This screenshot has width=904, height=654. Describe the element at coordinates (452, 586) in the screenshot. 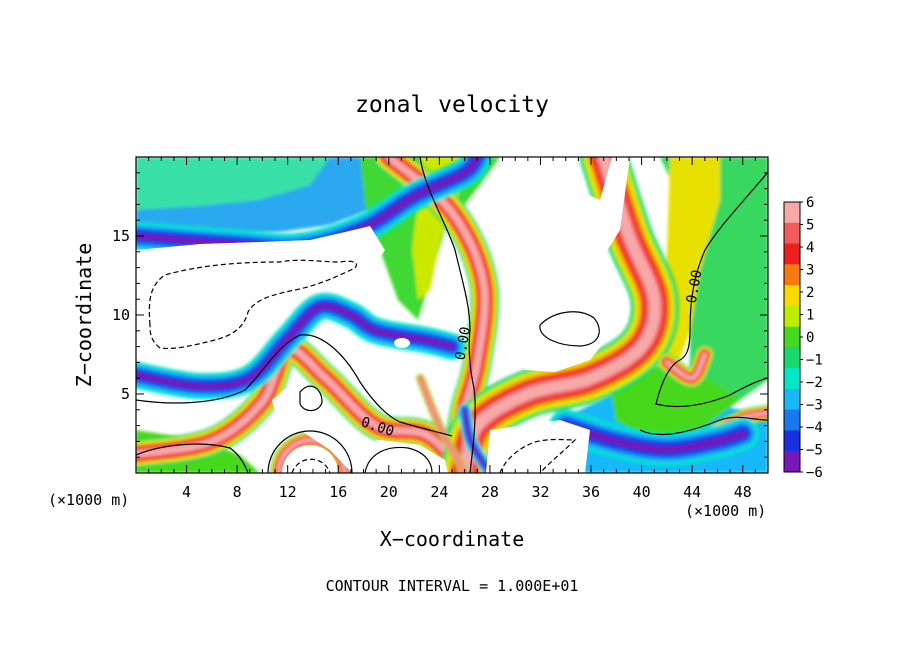

I see `contour-interval-footer: CONTOUR INTERVAL = 1.000E+01` at that location.